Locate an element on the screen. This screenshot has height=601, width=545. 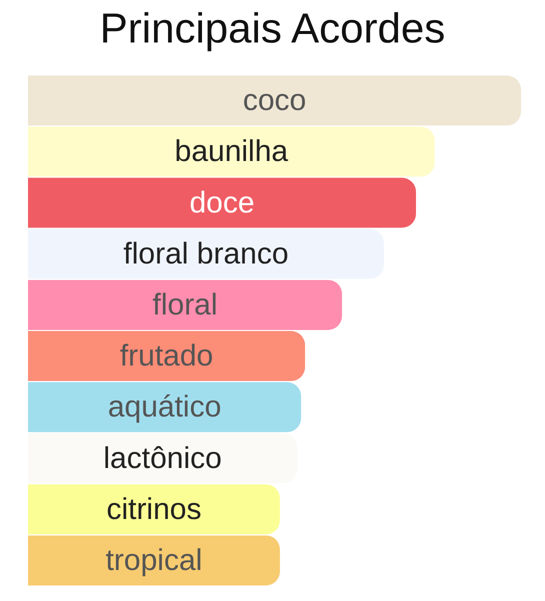
y-tick-label: tropical is located at coordinates (154, 560).